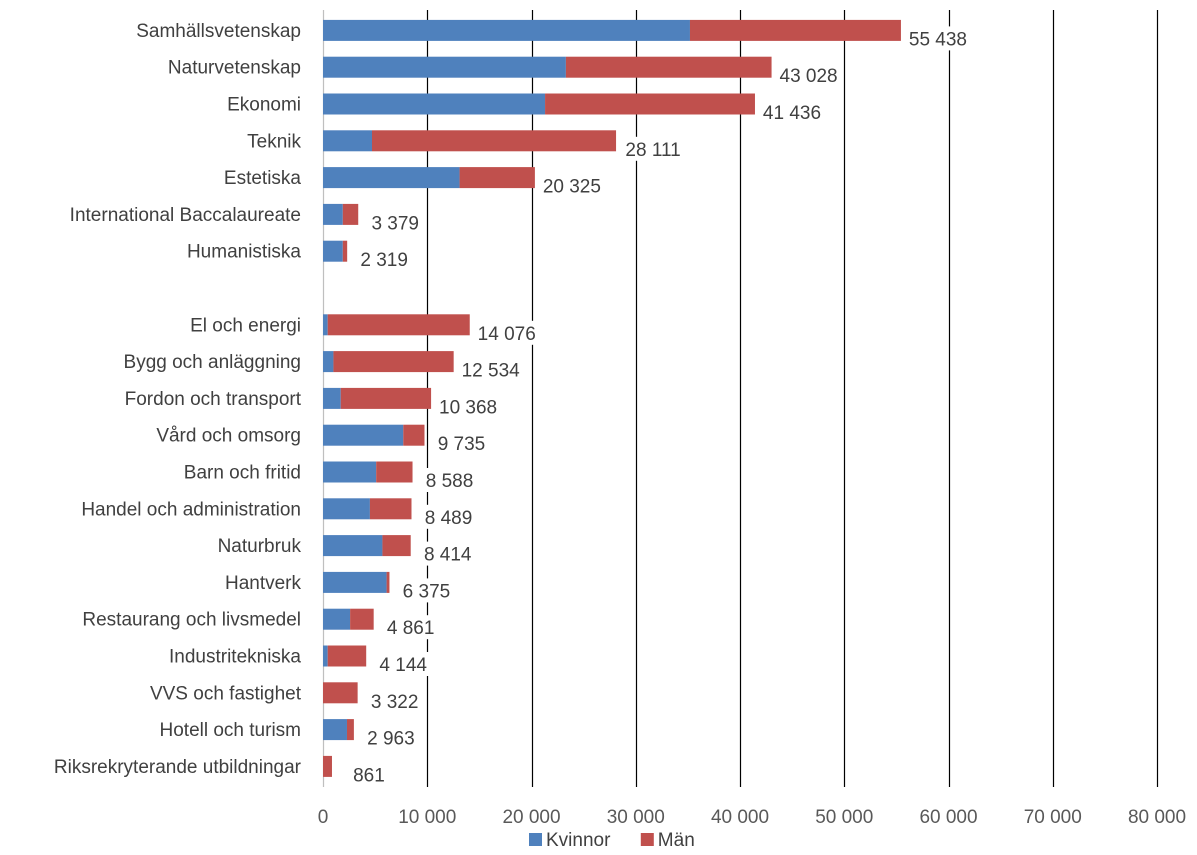  I want to click on bar-man-industritekniska, so click(347, 656).